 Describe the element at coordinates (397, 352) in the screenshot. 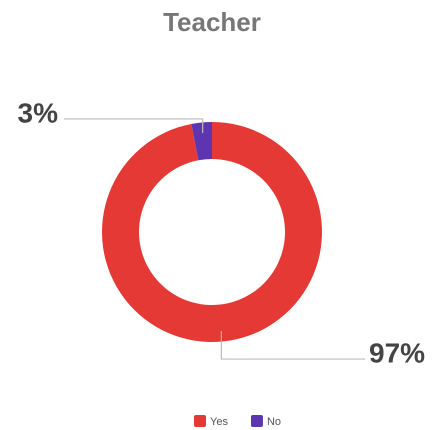

I see `value-label: 97%` at that location.